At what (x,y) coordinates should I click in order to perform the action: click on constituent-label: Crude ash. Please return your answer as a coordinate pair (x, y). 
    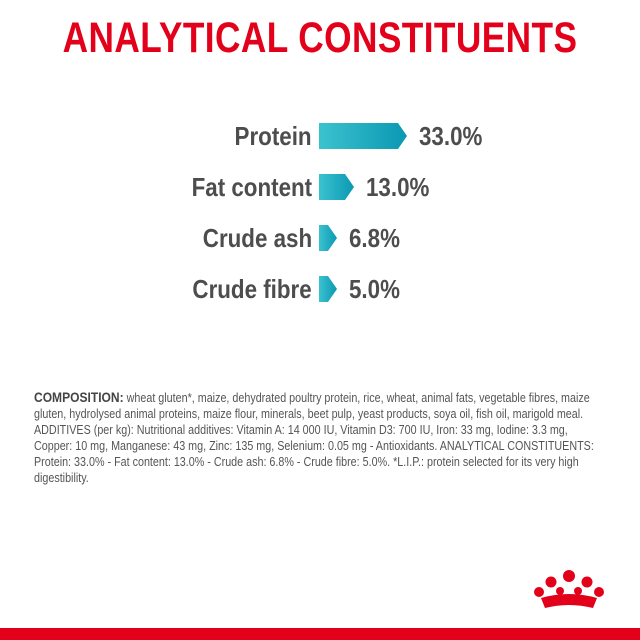
    Looking at the image, I should click on (257, 238).